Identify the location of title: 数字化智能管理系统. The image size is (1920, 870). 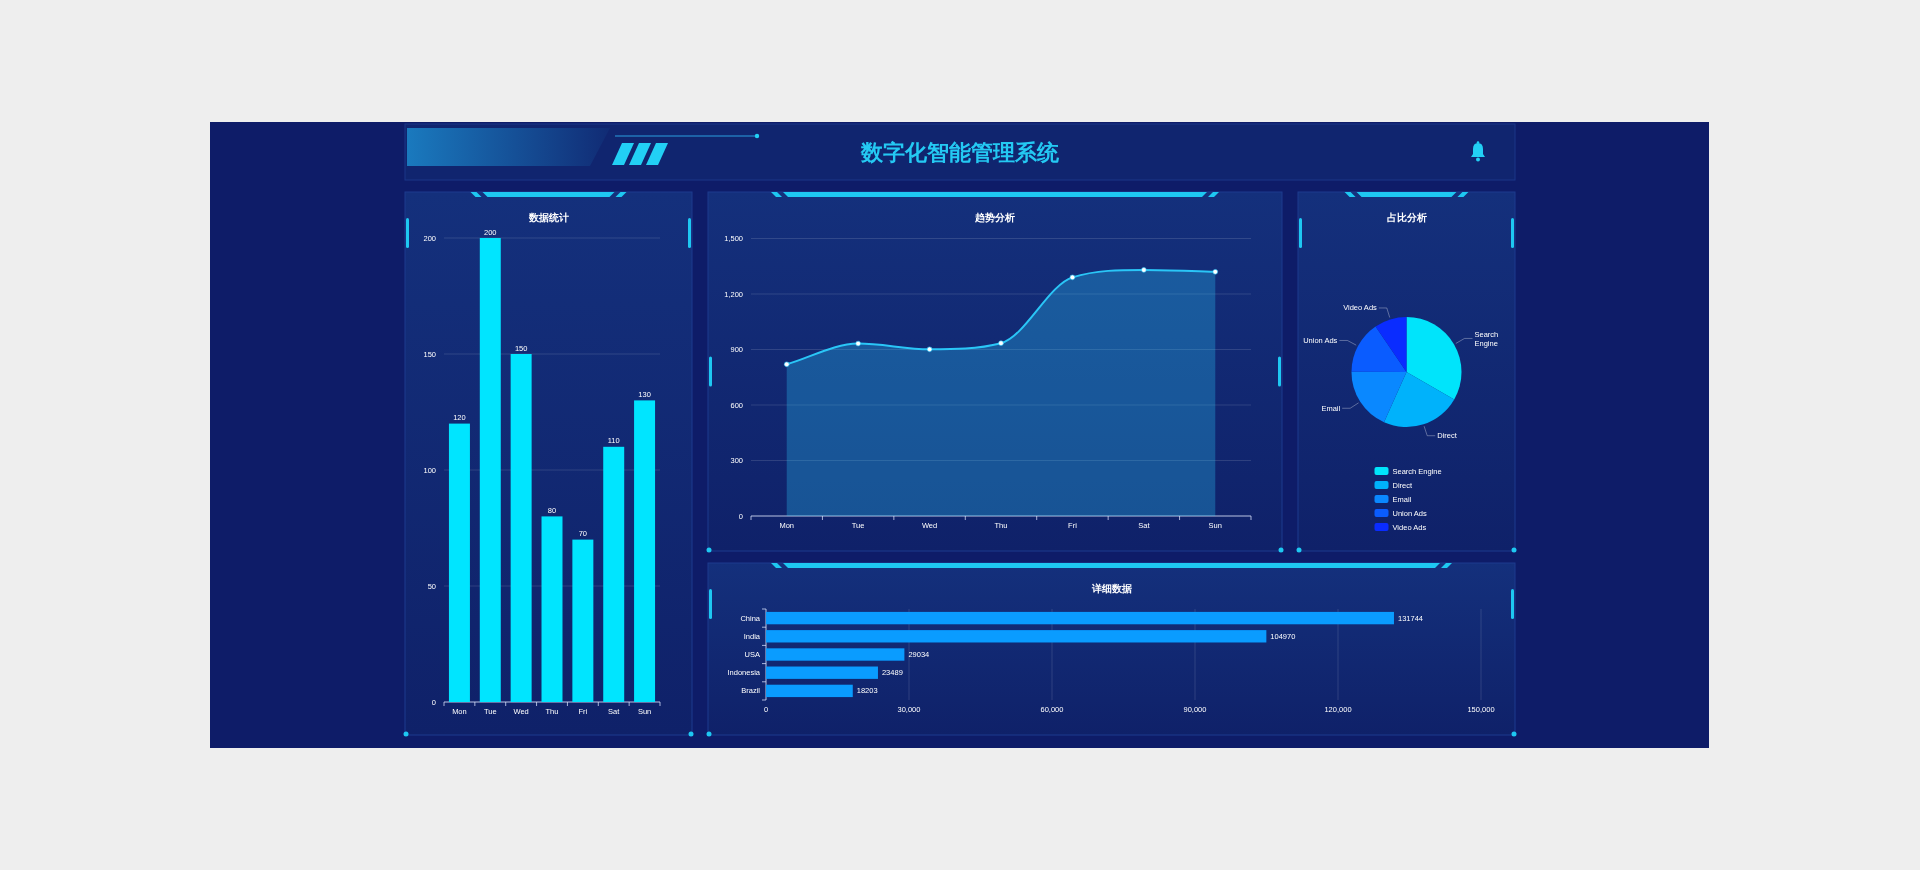
(960, 152).